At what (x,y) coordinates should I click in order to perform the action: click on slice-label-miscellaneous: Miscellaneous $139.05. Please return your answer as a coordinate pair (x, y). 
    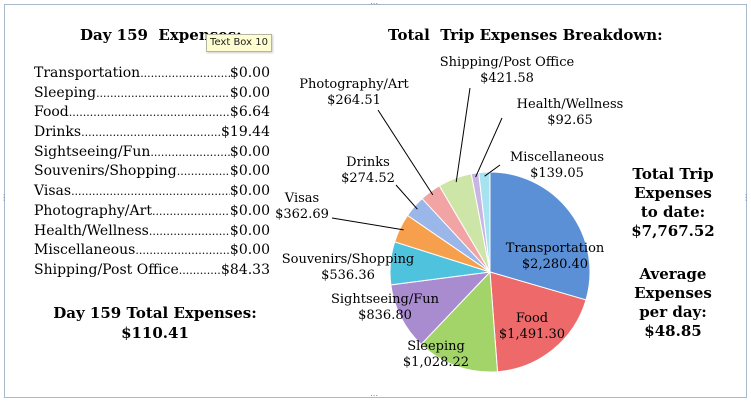
    Looking at the image, I should click on (557, 166).